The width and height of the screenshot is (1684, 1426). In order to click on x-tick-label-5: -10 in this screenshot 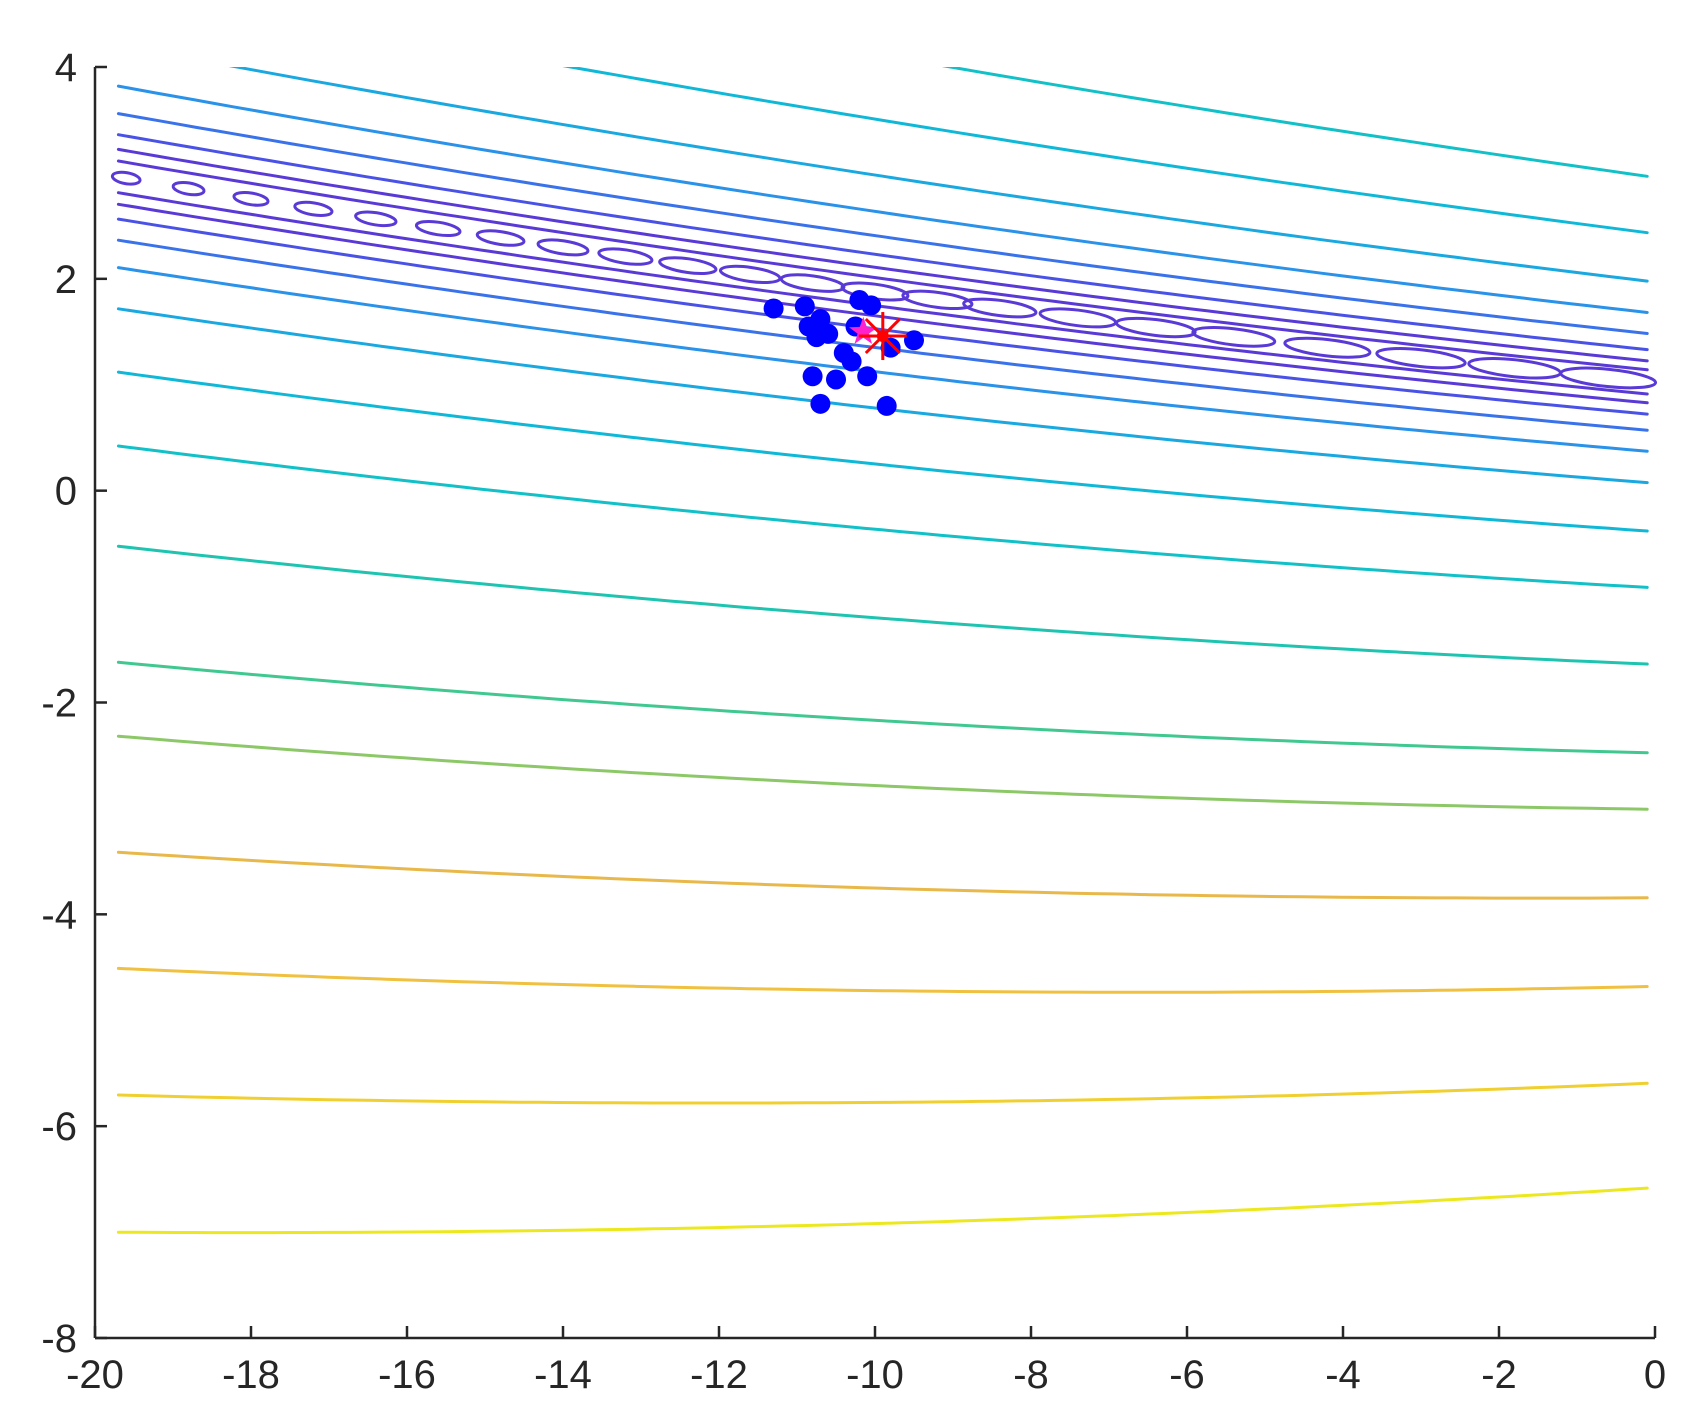, I will do `click(875, 1375)`.